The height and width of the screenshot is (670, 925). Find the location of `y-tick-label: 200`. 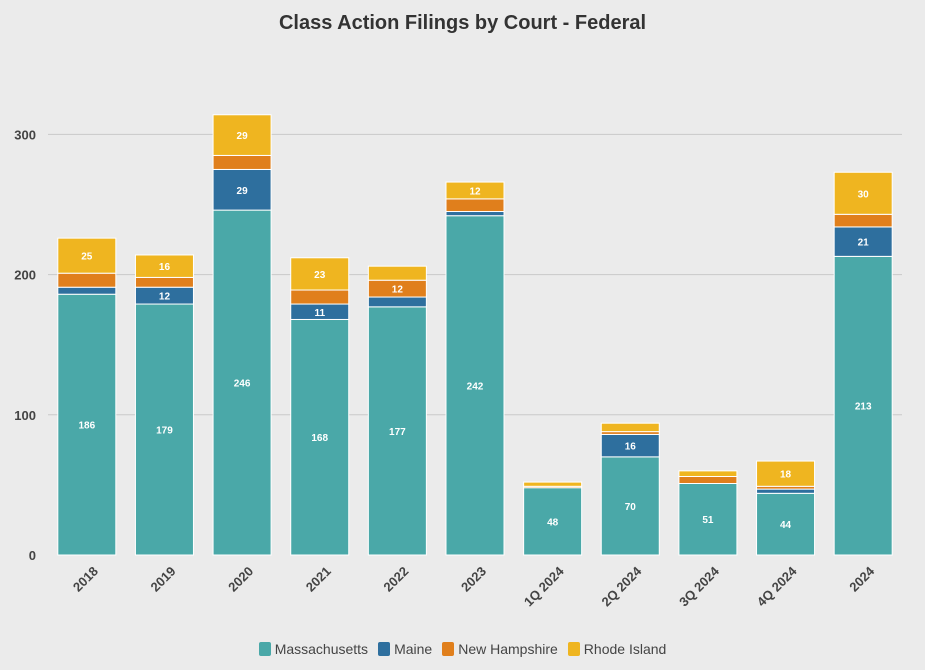

y-tick-label: 200 is located at coordinates (25, 275).